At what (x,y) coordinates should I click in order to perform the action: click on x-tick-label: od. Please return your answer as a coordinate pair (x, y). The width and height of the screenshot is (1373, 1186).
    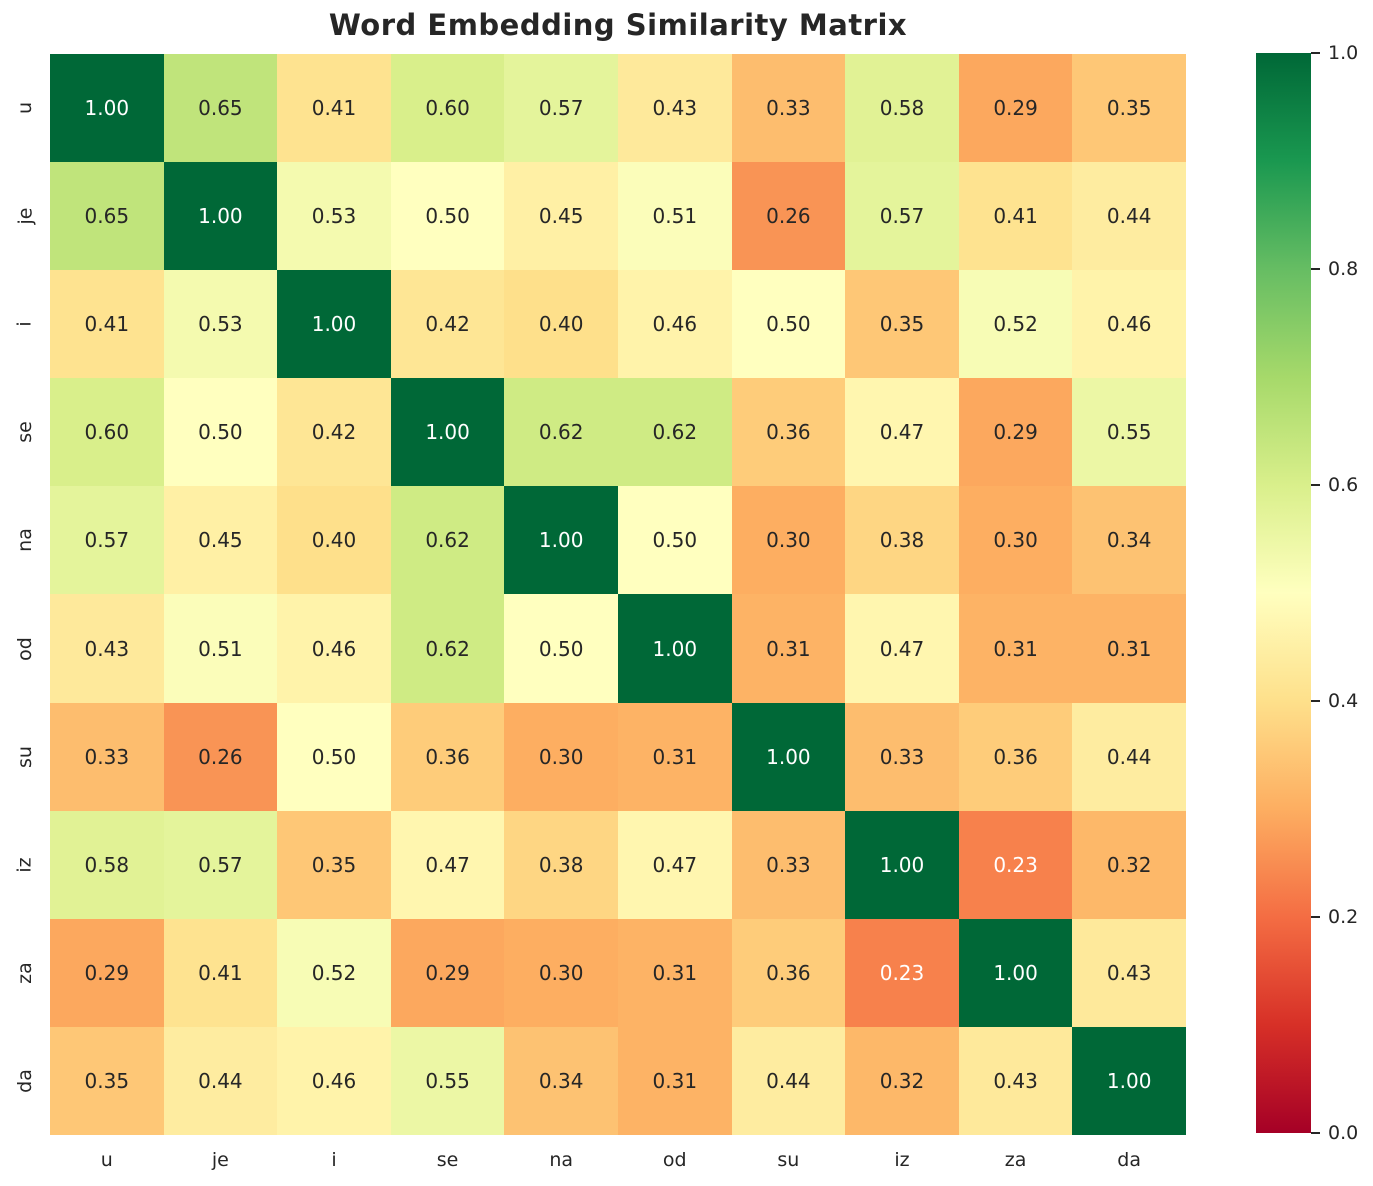
    Looking at the image, I should click on (674, 1160).